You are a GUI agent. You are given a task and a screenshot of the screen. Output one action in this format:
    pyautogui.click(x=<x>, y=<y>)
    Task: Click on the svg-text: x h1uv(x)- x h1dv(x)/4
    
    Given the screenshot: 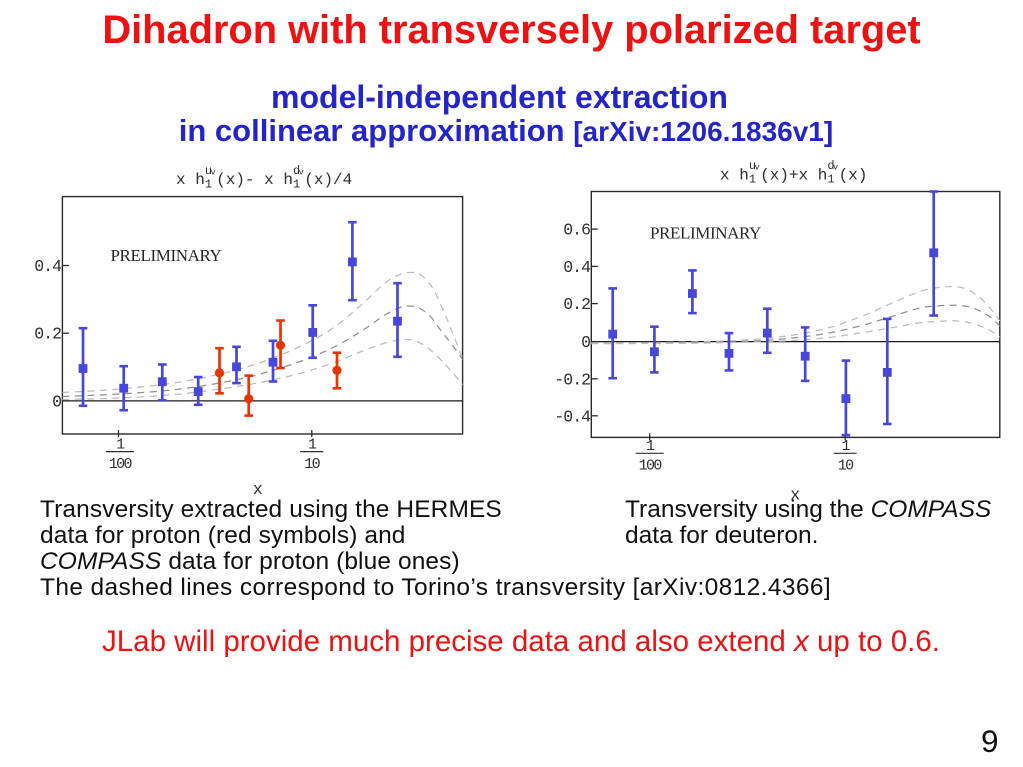 What is the action you would take?
    pyautogui.click(x=264, y=177)
    